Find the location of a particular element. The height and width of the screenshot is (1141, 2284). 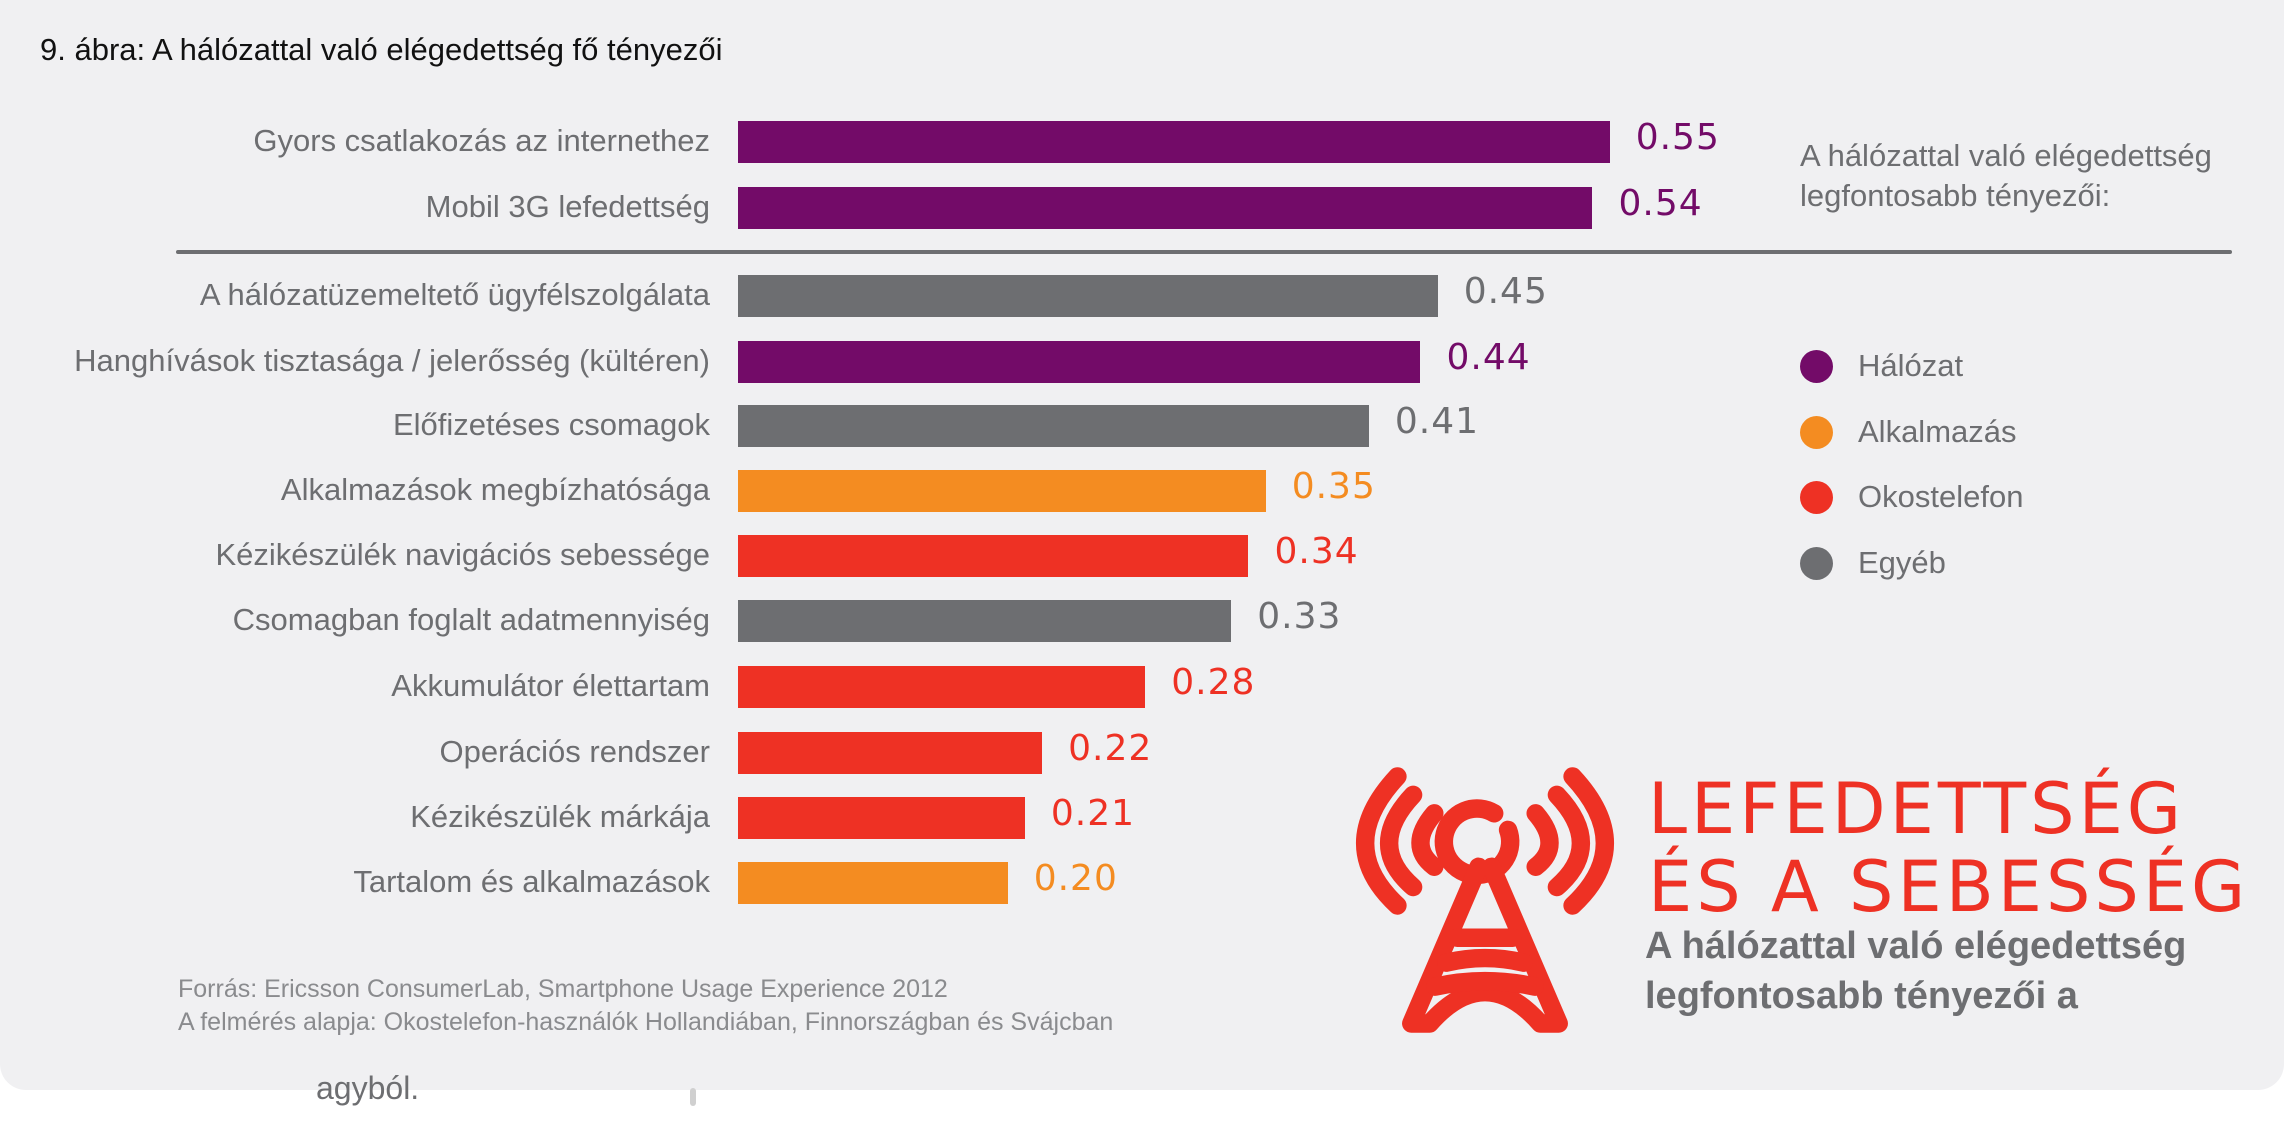

legend-label: Egyéb is located at coordinates (1902, 562).